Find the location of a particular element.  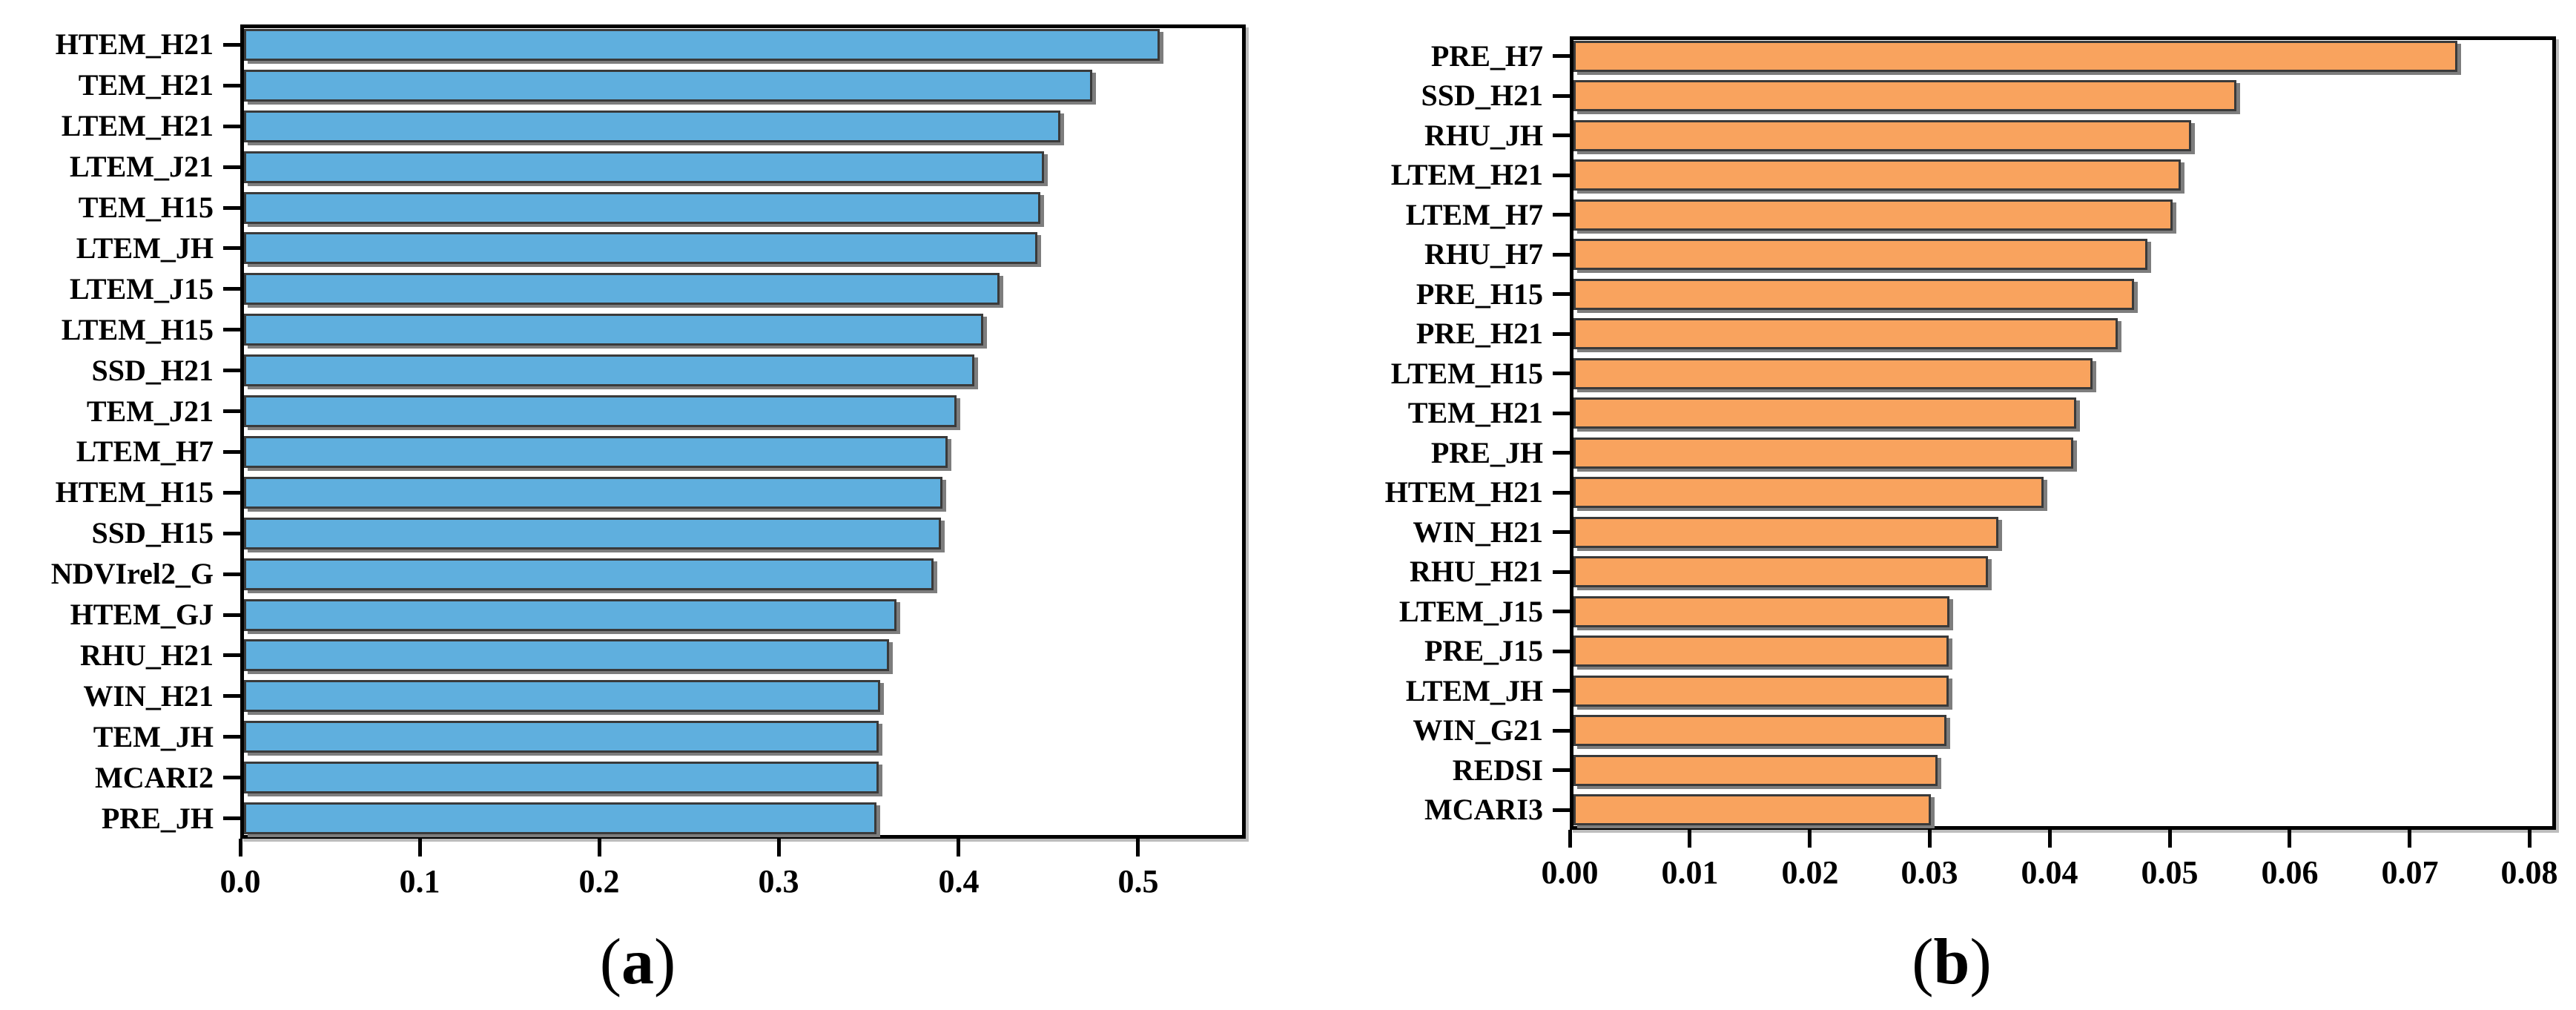

y-axis-label: SSD_H21 is located at coordinates (152, 370).